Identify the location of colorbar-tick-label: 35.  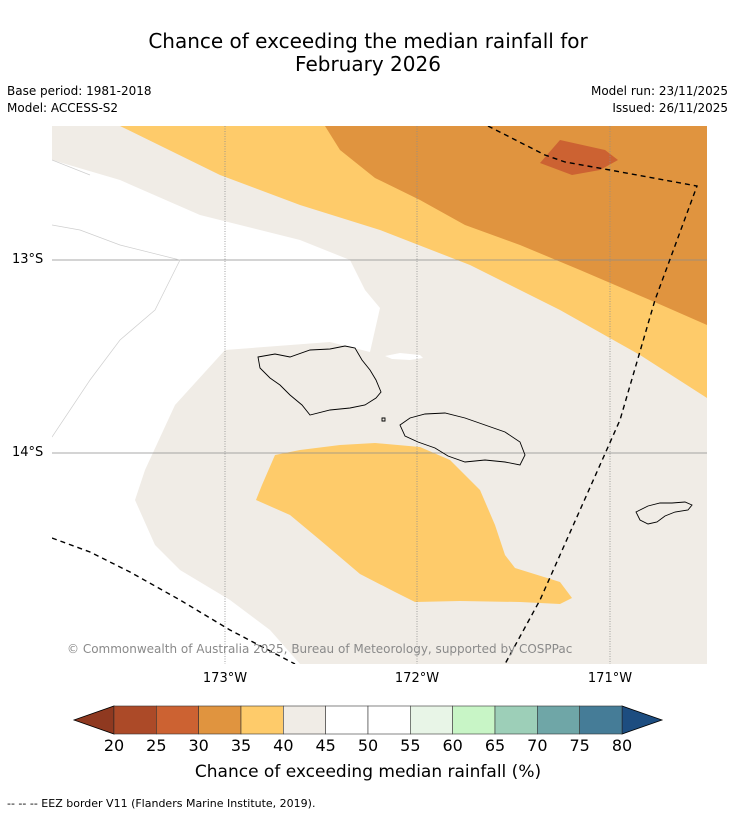
(241, 745).